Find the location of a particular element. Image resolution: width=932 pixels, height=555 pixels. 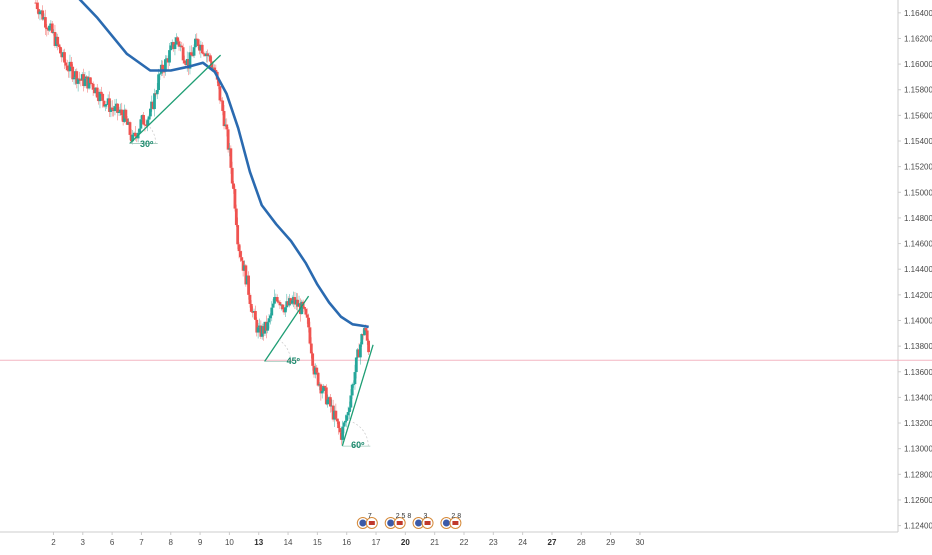

y-tick-label: 1.16200 is located at coordinates (918, 38).